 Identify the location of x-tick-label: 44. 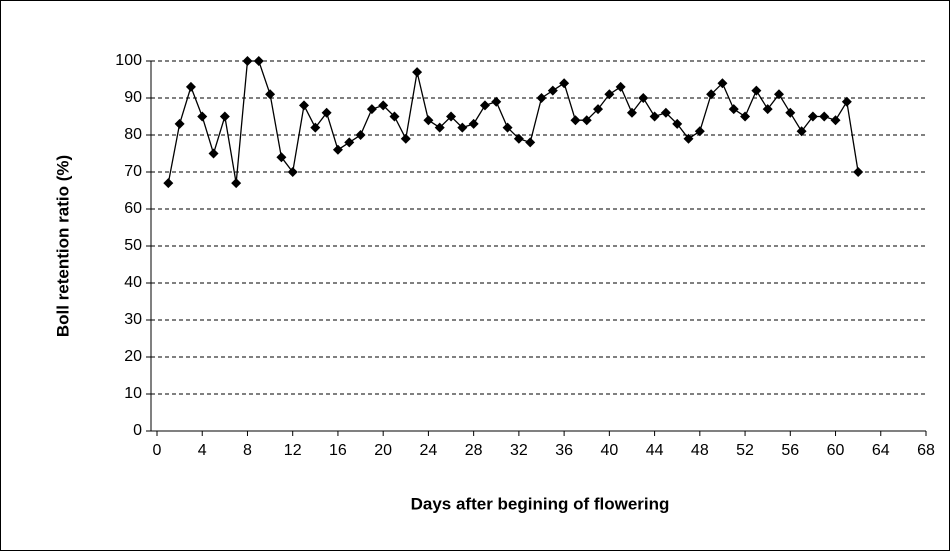
(655, 450).